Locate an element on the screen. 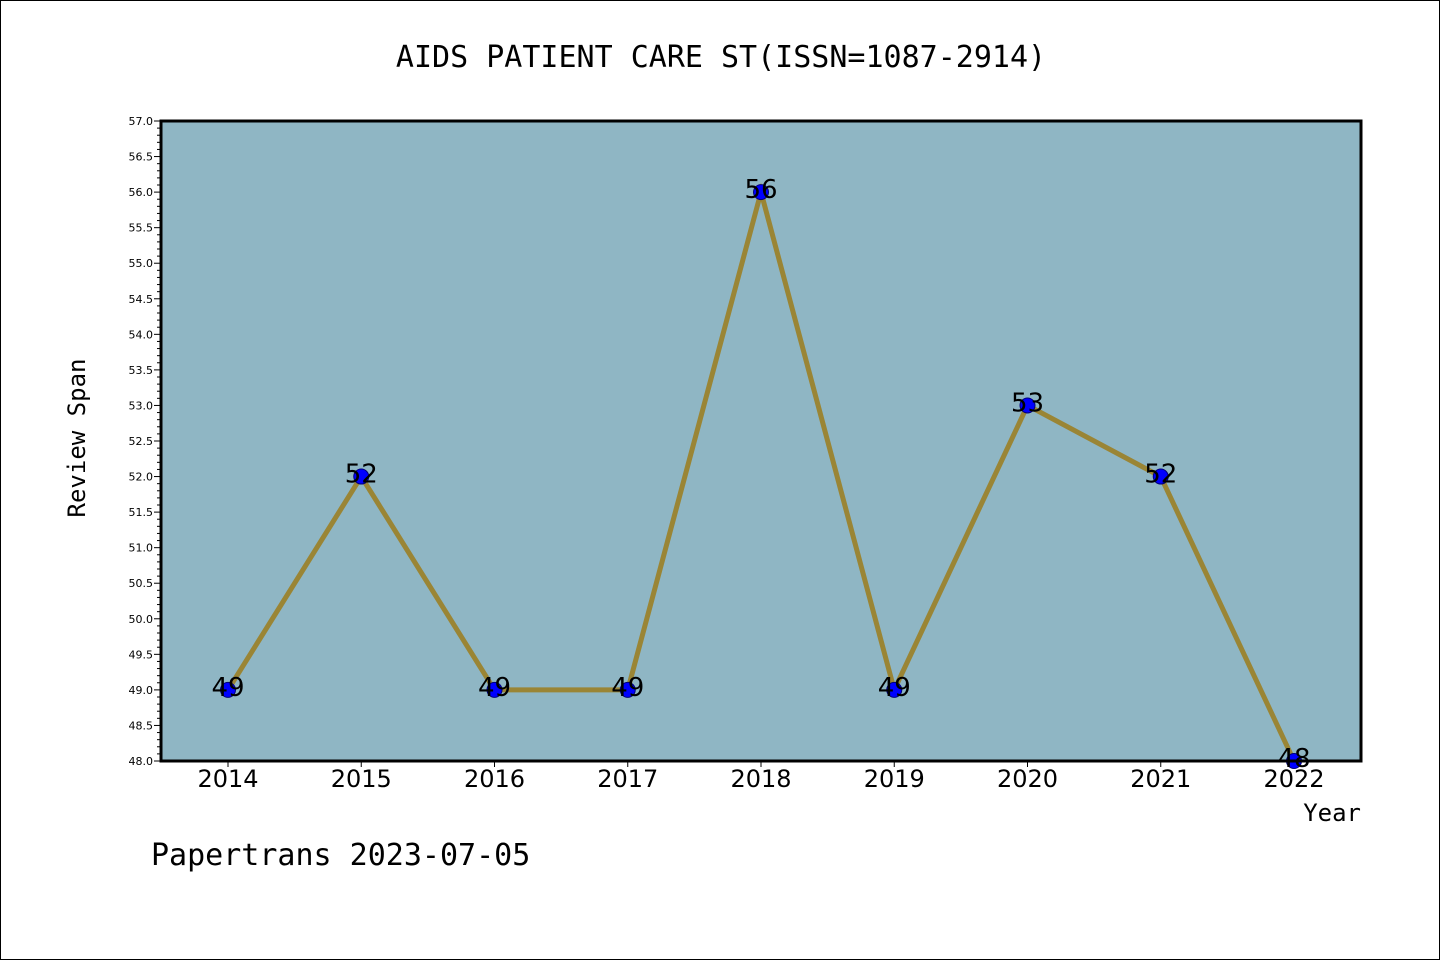  x-tick-label: 2022 is located at coordinates (1293, 779).